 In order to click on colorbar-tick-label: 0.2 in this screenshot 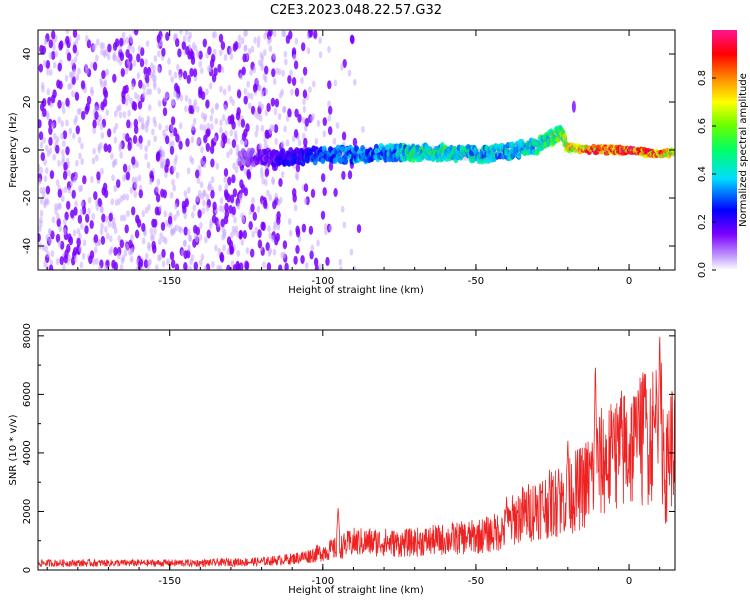, I will do `click(702, 222)`.